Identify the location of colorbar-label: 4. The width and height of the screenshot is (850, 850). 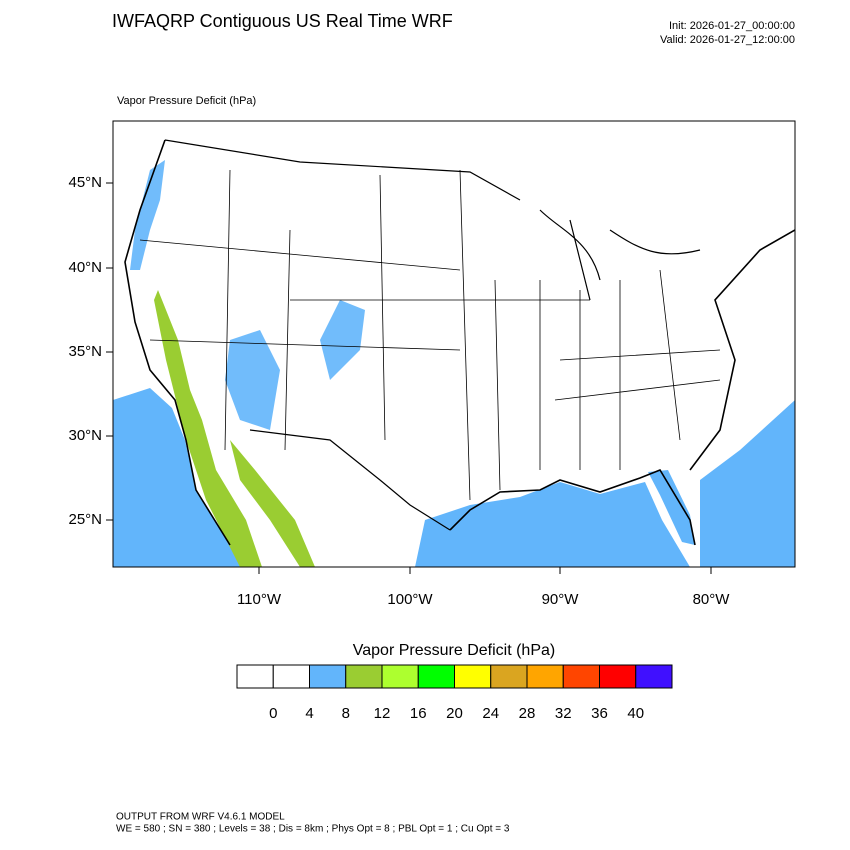
(309, 713).